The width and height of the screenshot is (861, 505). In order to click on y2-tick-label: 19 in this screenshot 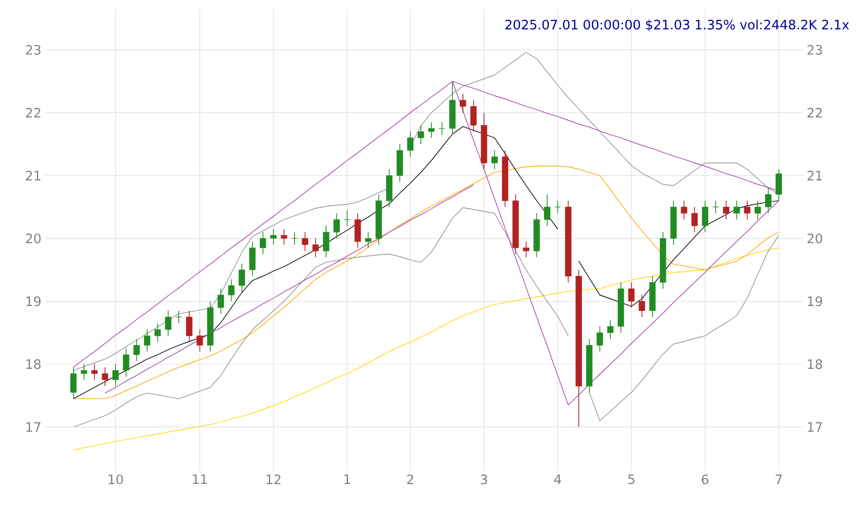, I will do `click(815, 301)`.